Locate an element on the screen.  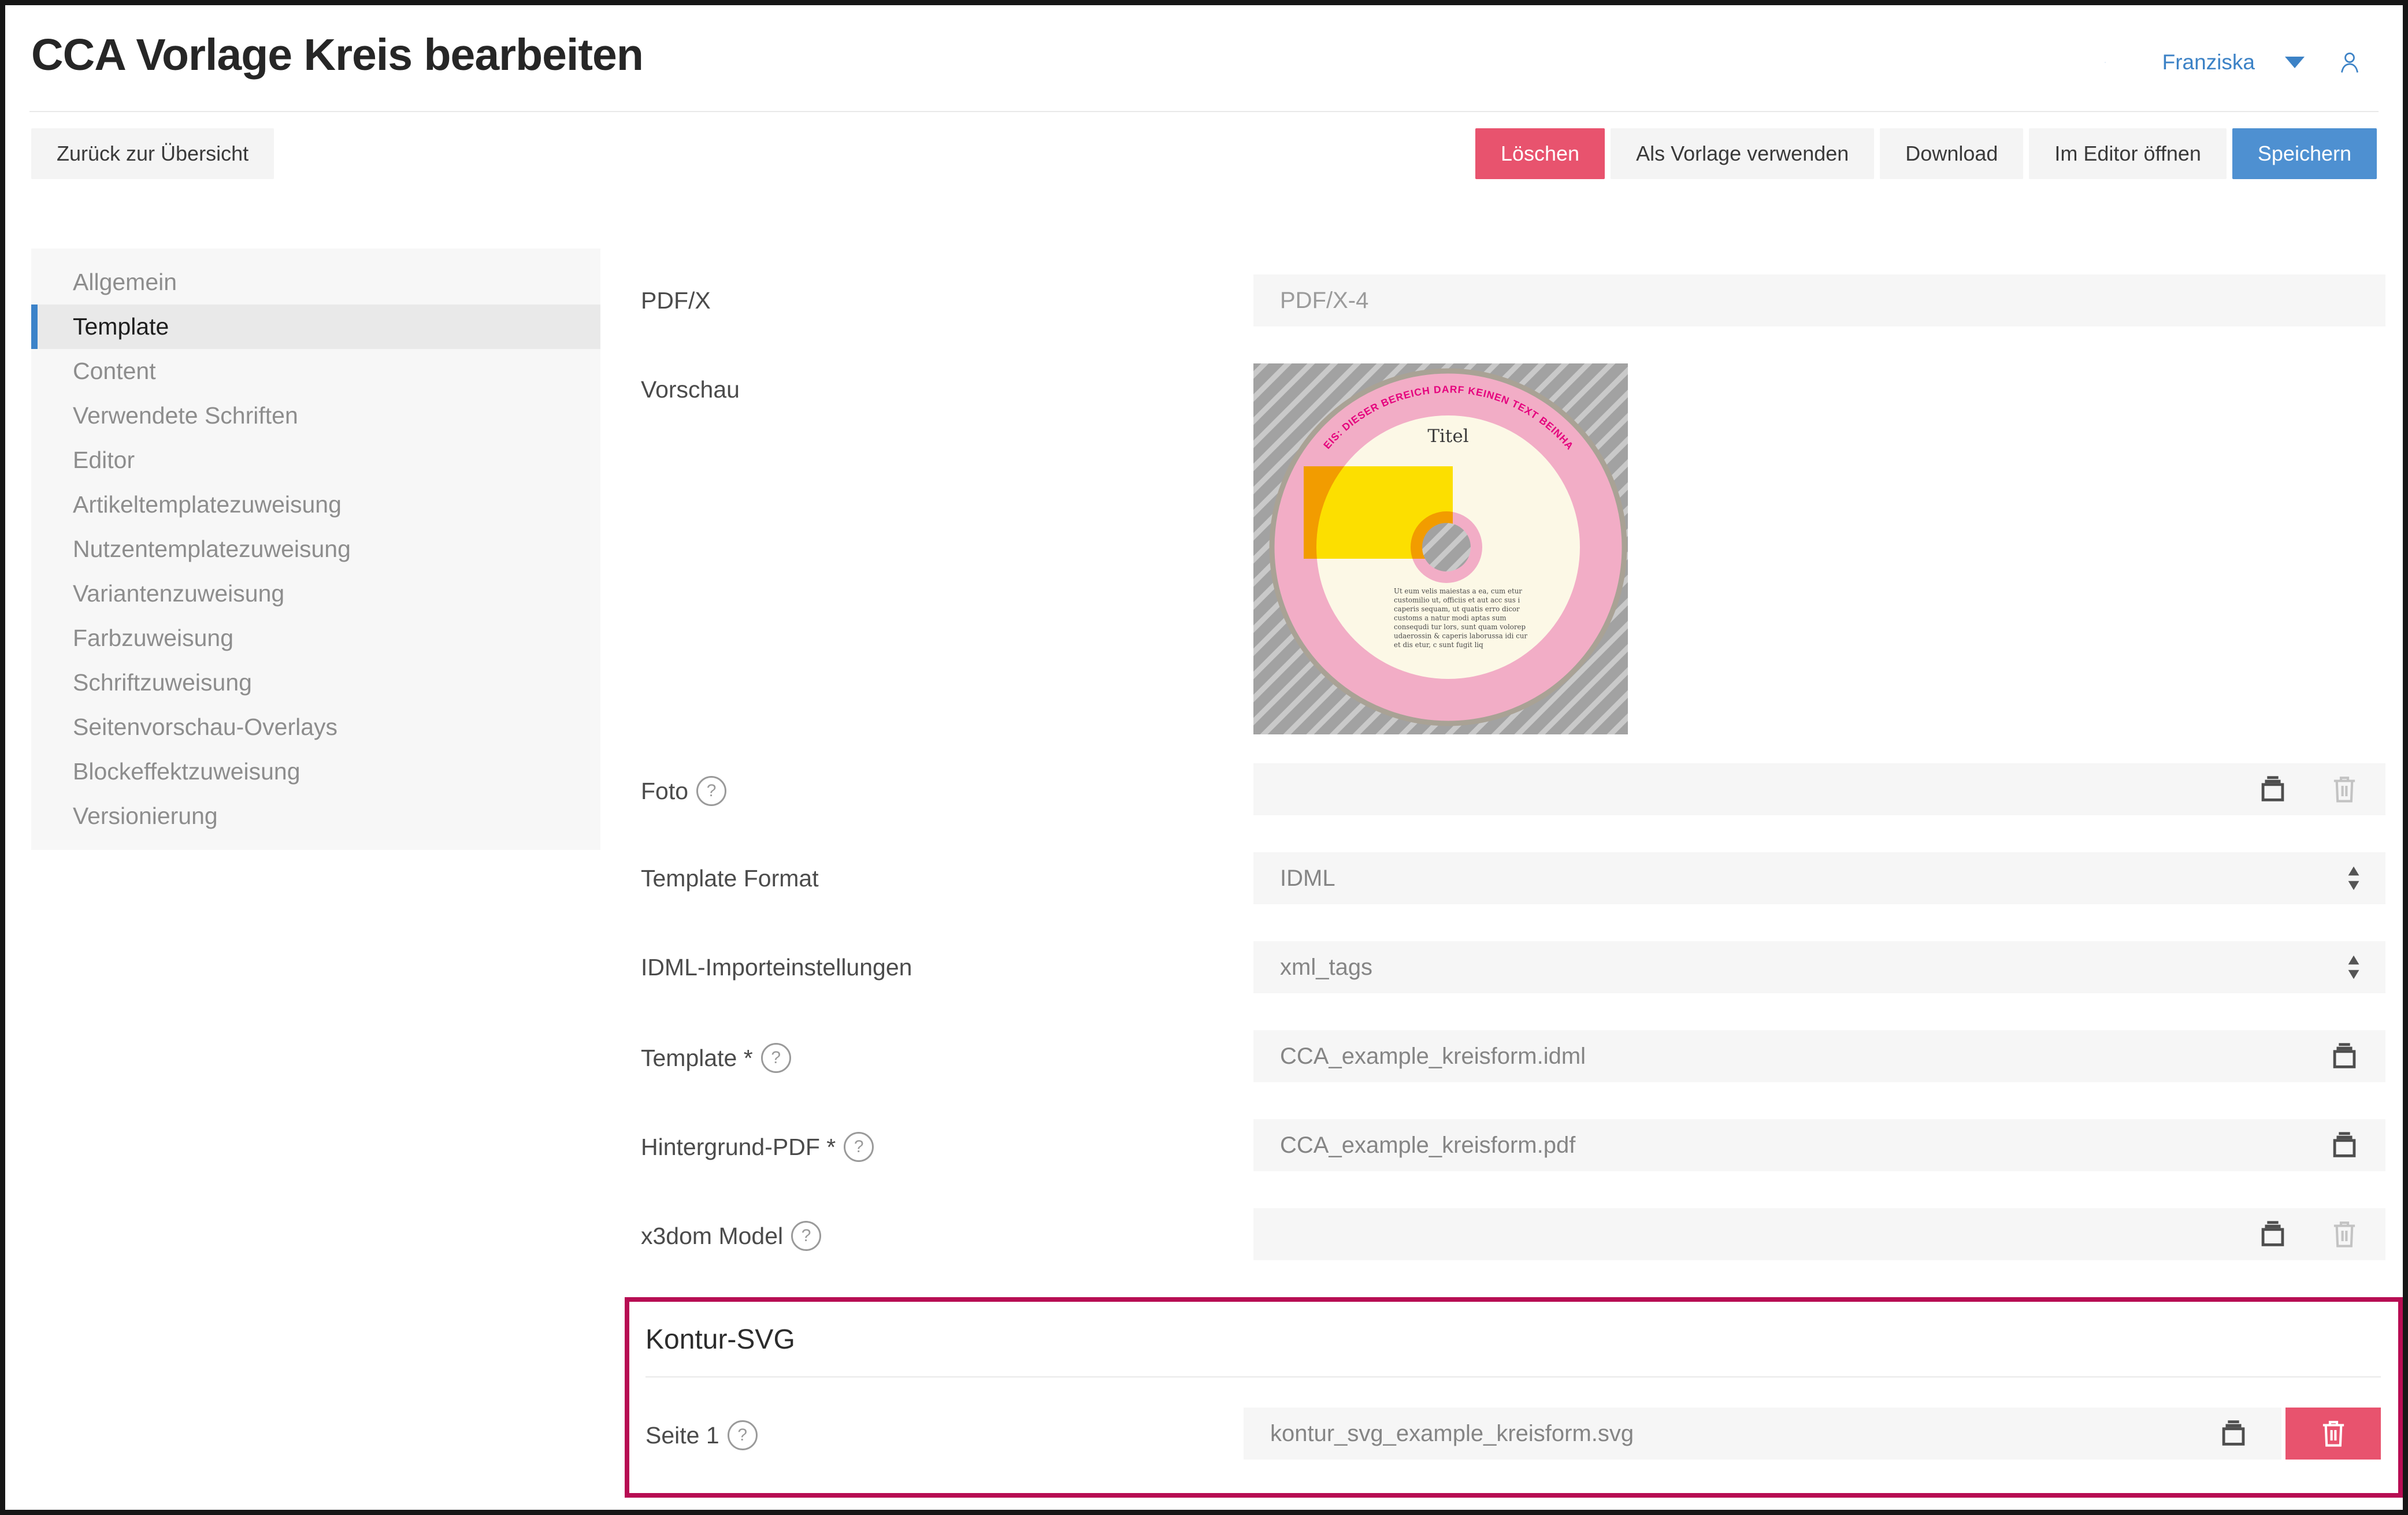
sidebar-item-template: Template is located at coordinates (315, 327).